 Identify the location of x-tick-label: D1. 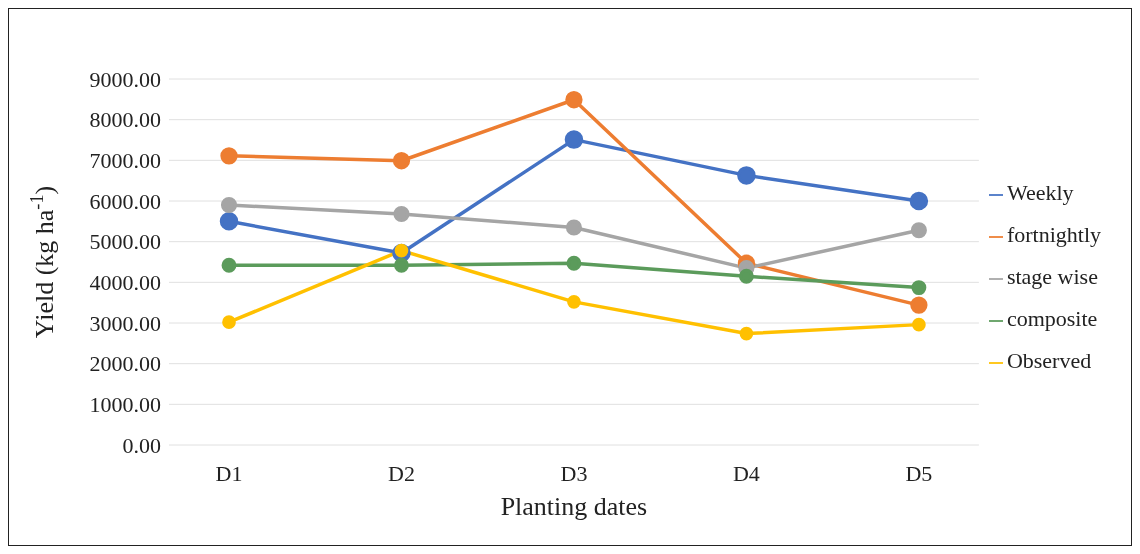
(229, 473).